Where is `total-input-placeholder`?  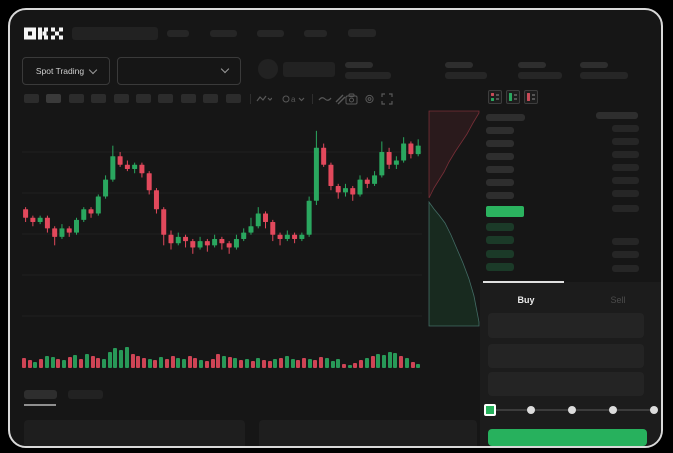
total-input-placeholder is located at coordinates (566, 384).